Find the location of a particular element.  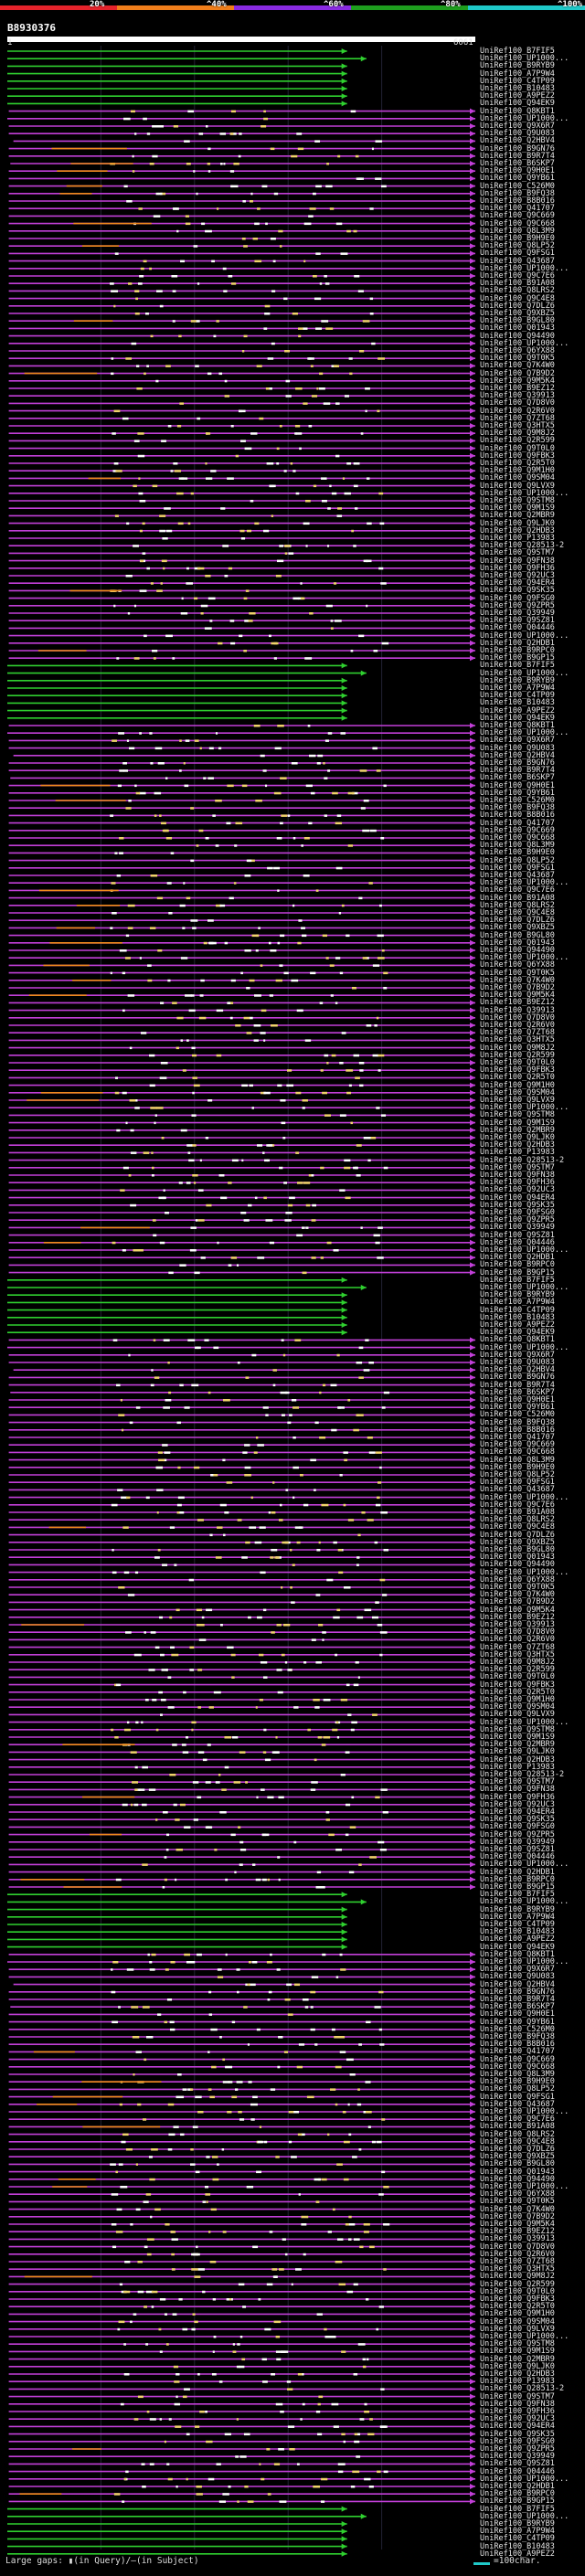

hit-label: UniRef100_Q8KBT1 is located at coordinates (517, 1340).